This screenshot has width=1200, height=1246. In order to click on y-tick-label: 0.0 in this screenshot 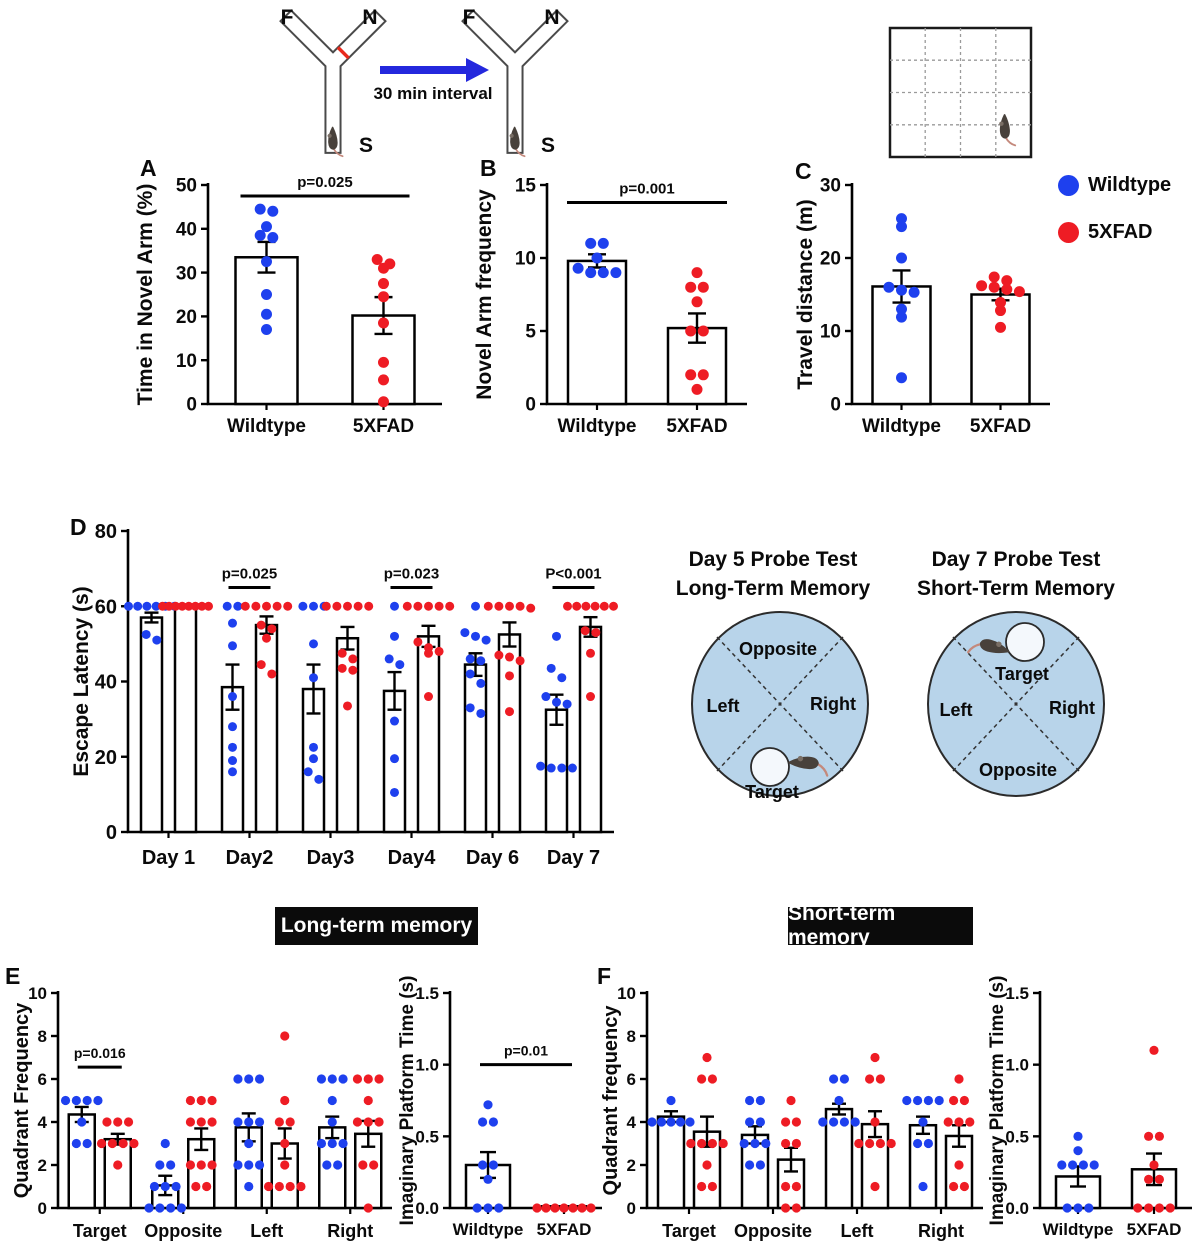, I will do `click(427, 1208)`.